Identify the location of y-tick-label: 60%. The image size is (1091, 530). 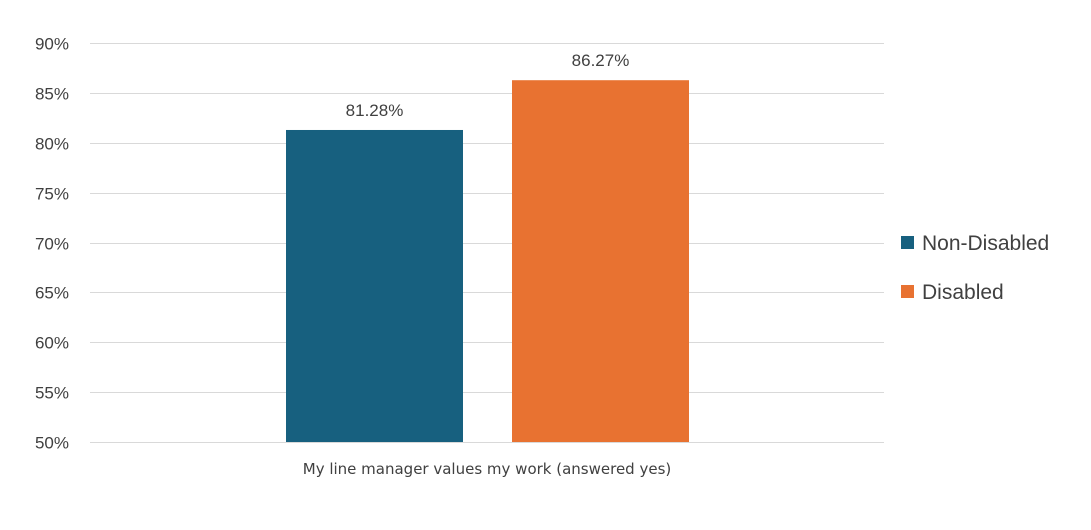
(52, 343).